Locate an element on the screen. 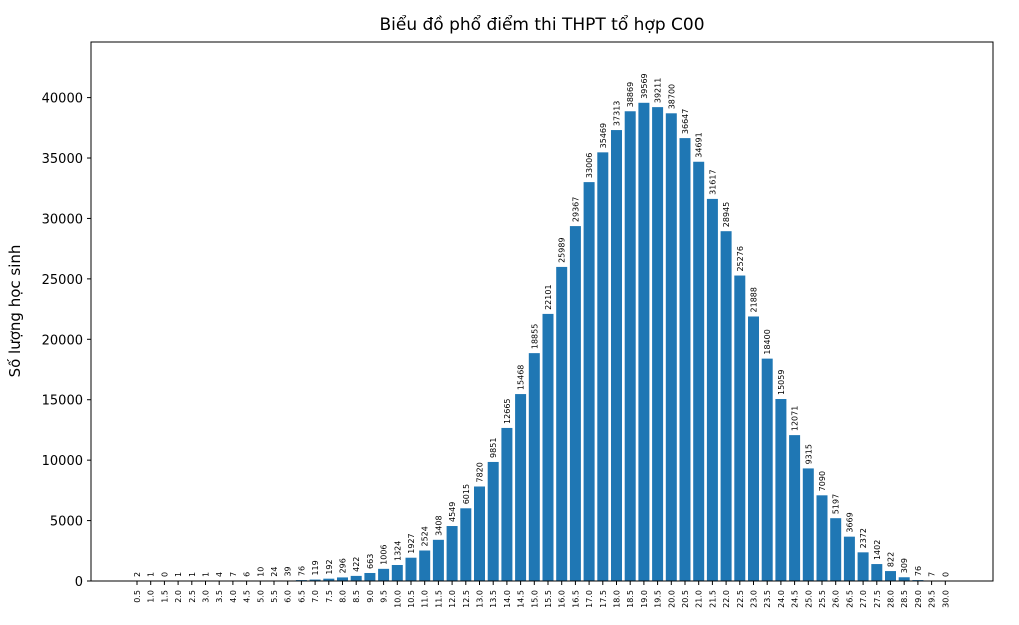 This screenshot has width=1019, height=625. bar-value-label: 119 is located at coordinates (315, 567).